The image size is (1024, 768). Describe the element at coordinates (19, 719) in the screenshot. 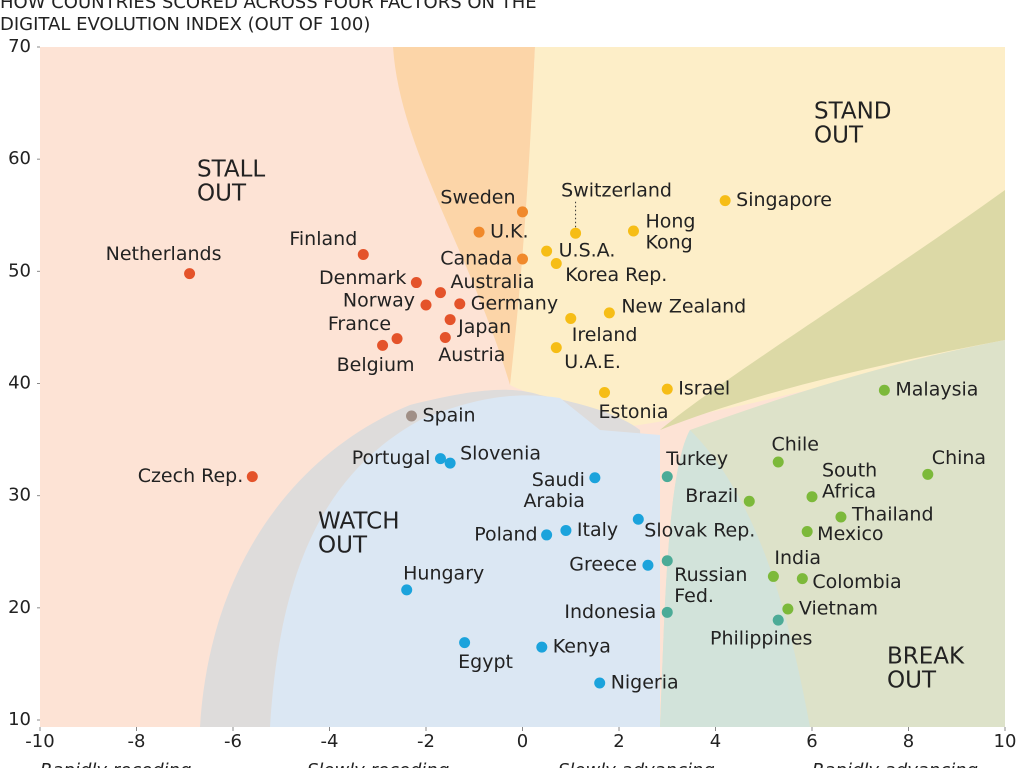

I see `y-tick-label: 10` at that location.